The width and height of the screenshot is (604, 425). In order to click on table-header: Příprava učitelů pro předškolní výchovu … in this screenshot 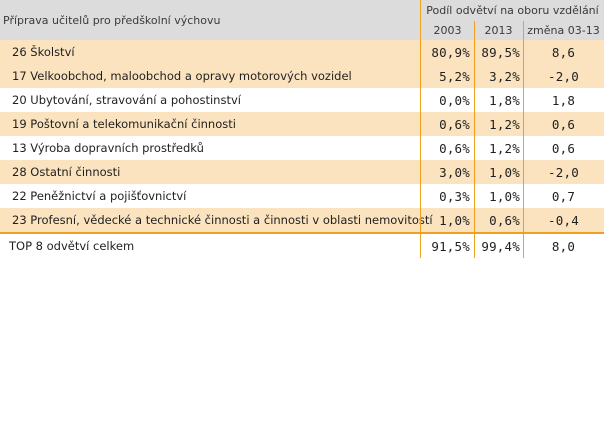, I will do `click(302, 20)`.